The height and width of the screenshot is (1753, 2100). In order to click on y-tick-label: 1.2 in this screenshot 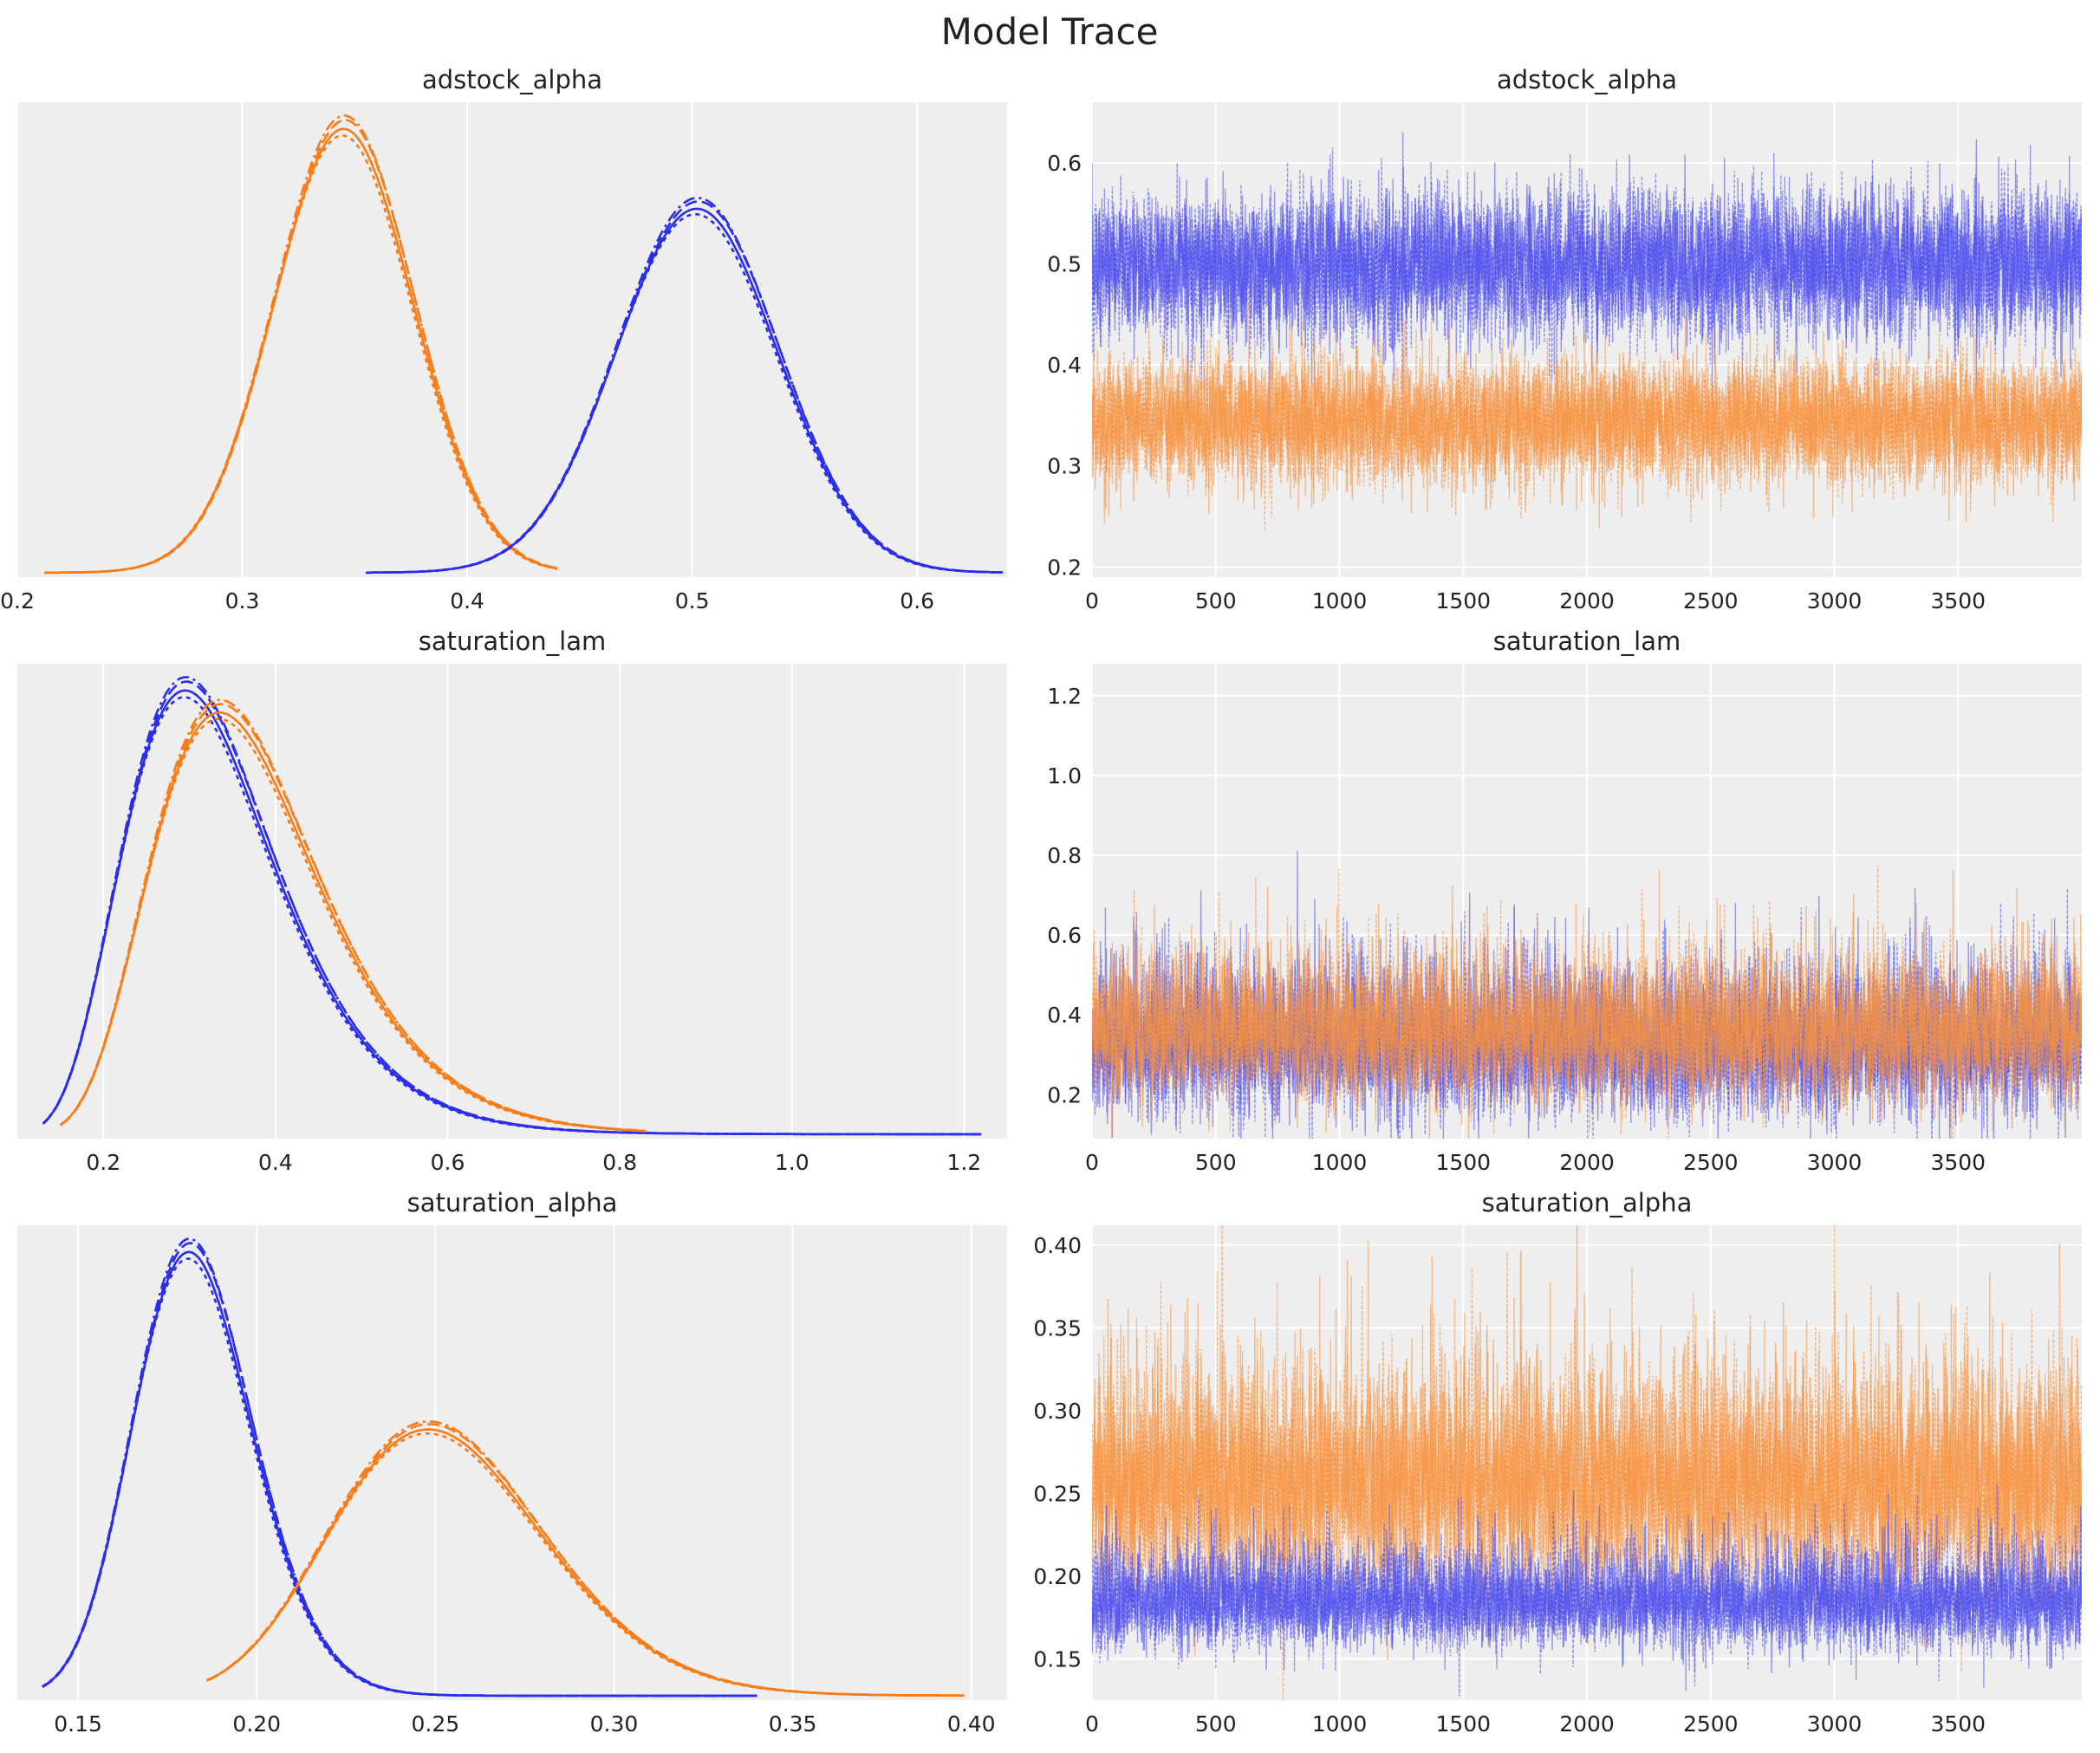, I will do `click(1064, 697)`.